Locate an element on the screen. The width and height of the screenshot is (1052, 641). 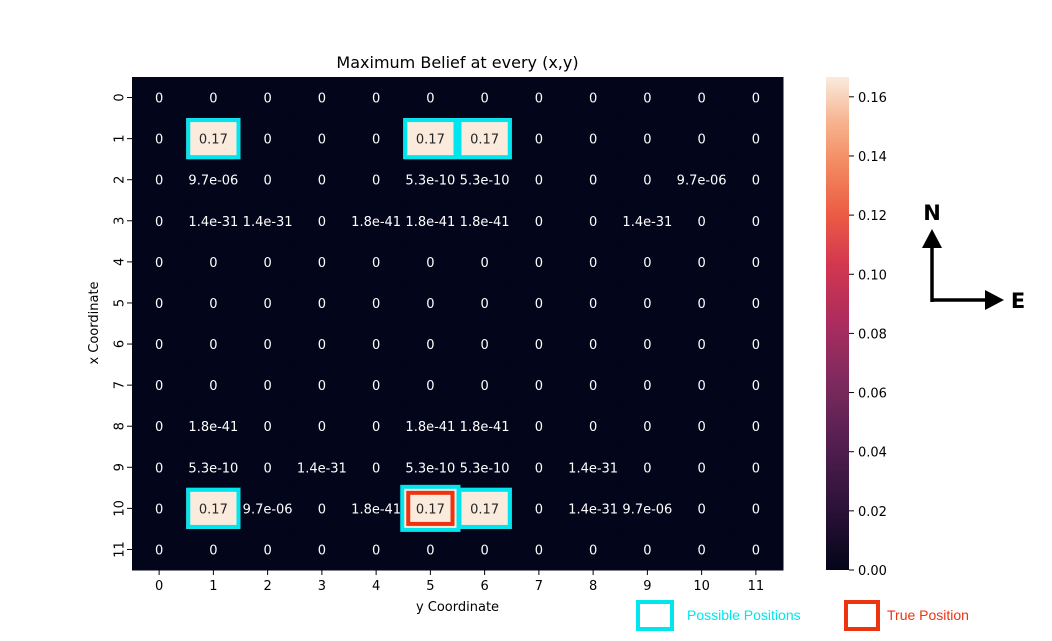
y-tick-label: 8 is located at coordinates (120, 426).